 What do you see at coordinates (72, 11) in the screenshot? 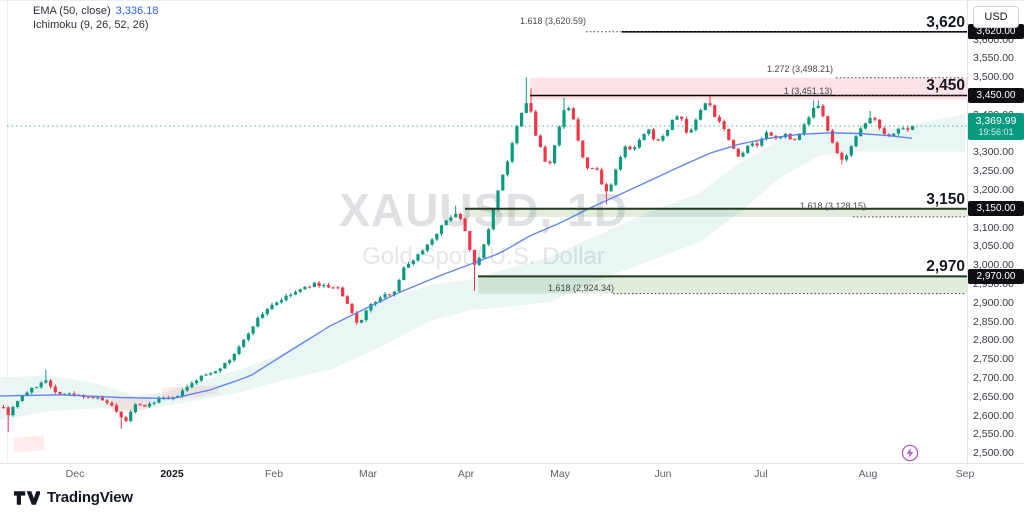
I see `ema-legend-label: EMA (50, close)` at bounding box center [72, 11].